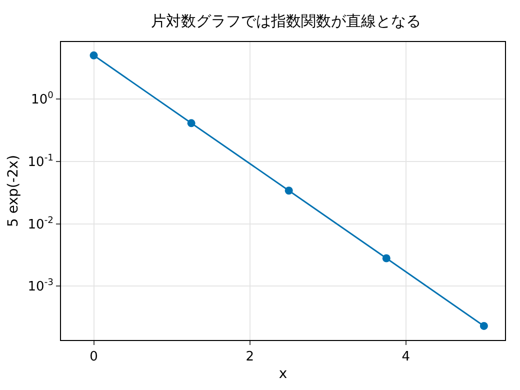 This screenshot has width=520, height=390. What do you see at coordinates (42, 99) in the screenshot?
I see `y-tick-label: 10$^{0}$` at bounding box center [42, 99].